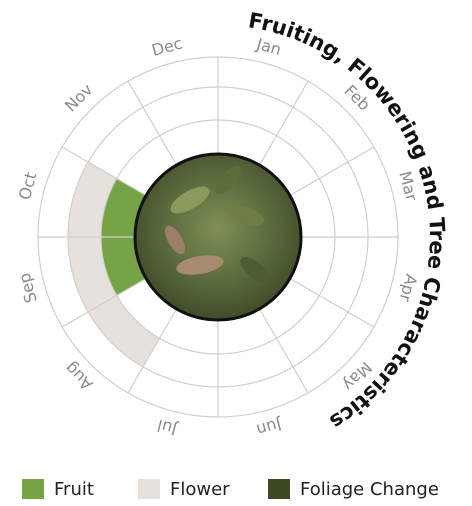 This screenshot has width=472, height=506. I want to click on legend-label: Foliage Change, so click(369, 489).